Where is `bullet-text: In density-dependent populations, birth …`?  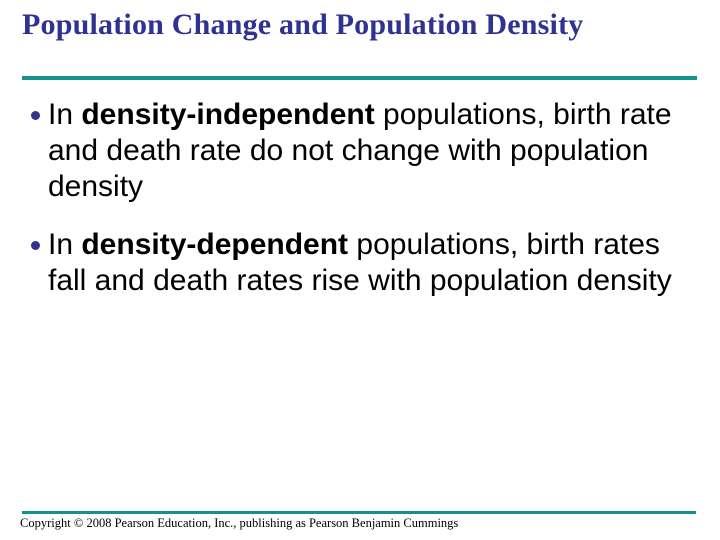 bullet-text: In density-dependent populations, birth … is located at coordinates (360, 262).